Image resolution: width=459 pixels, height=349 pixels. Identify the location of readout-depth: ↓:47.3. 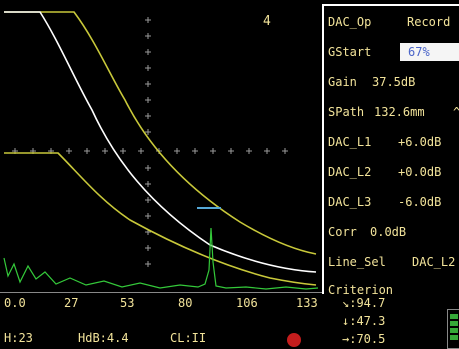
(363, 321).